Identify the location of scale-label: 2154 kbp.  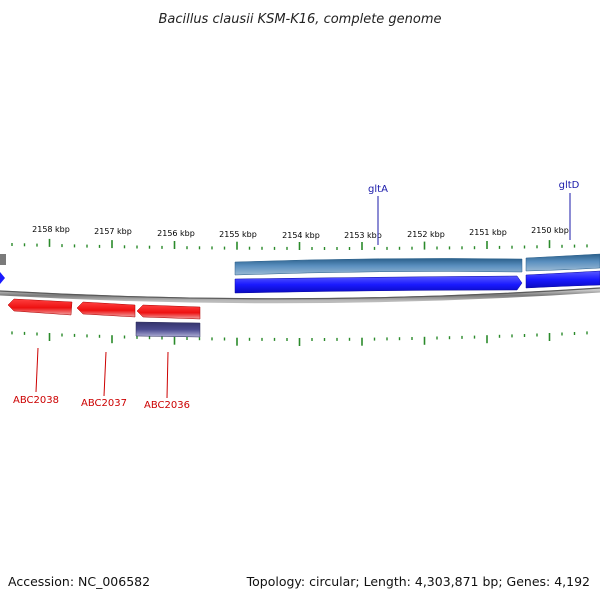
(301, 235).